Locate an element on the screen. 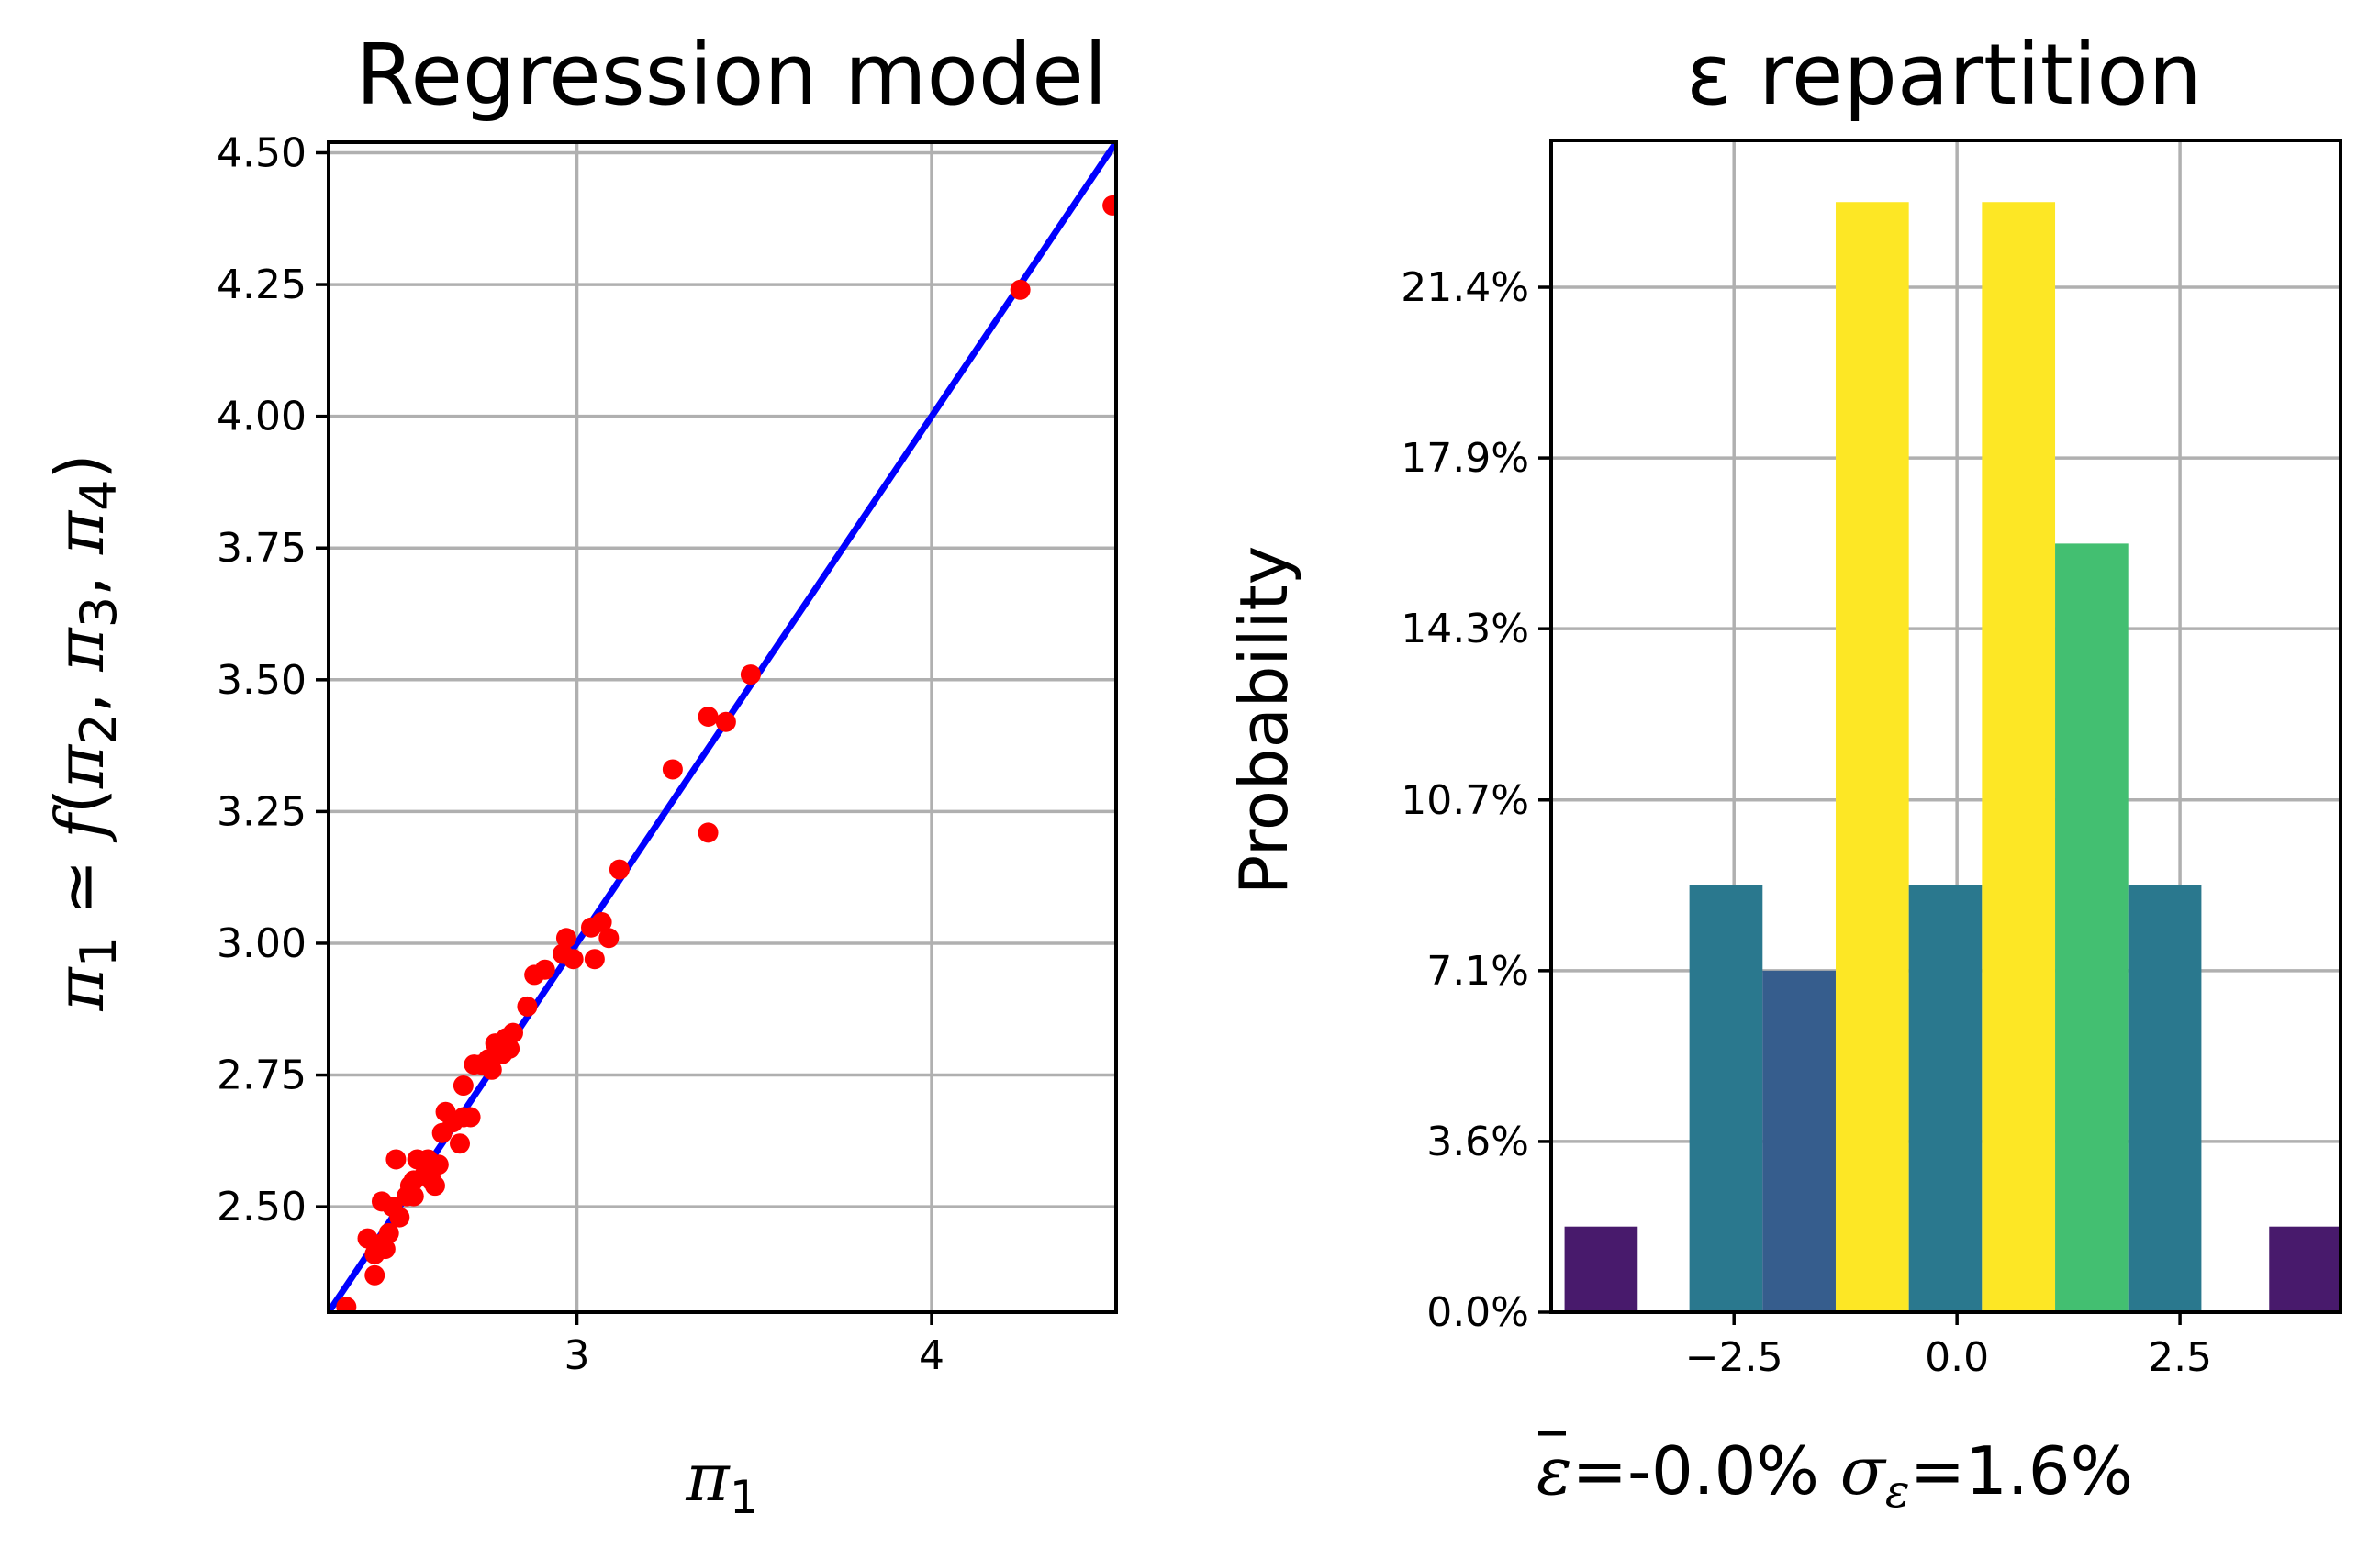 The width and height of the screenshot is (2380, 1548). epsilon-y-tick-label: 7.1% is located at coordinates (1477, 971).